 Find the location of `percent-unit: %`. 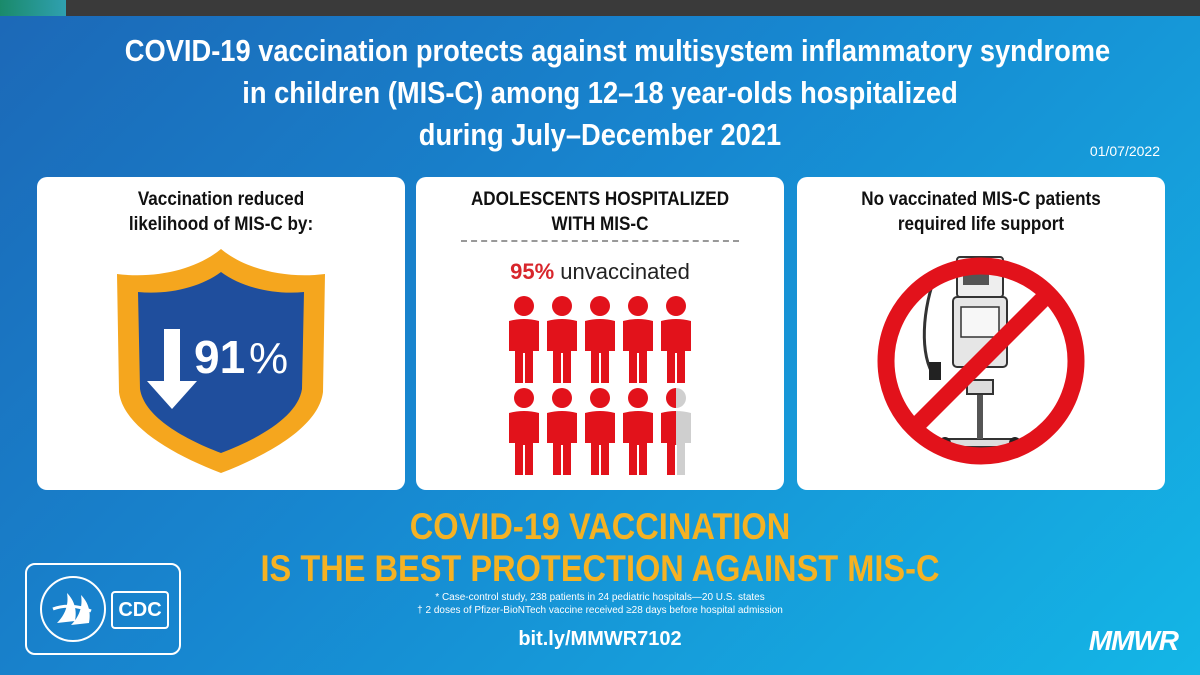

percent-unit: % is located at coordinates (268, 358).